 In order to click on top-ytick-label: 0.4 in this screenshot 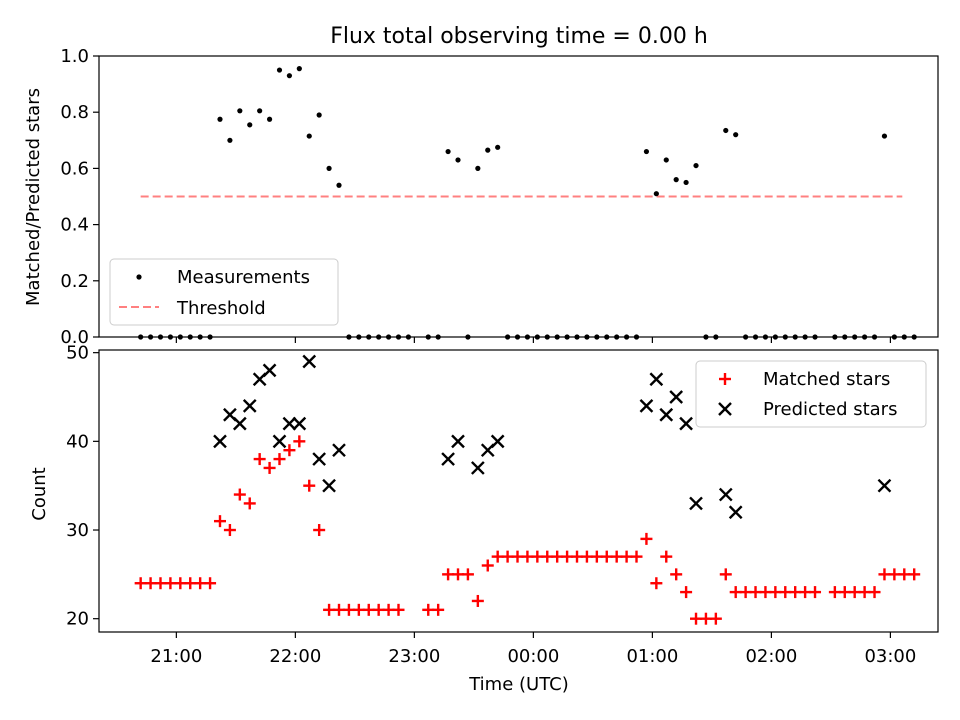, I will do `click(74, 225)`.